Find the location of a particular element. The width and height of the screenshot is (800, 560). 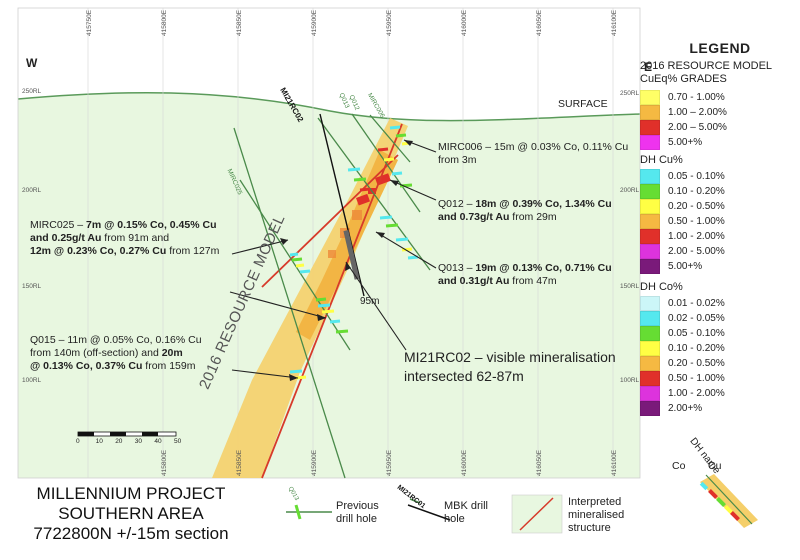

legend-co-label: 0.10 - 0.20% is located at coordinates (696, 348).